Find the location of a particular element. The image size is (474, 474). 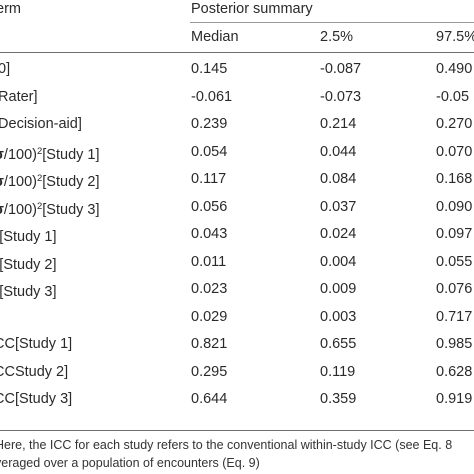

table-cell-median: 0.056 is located at coordinates (209, 207).